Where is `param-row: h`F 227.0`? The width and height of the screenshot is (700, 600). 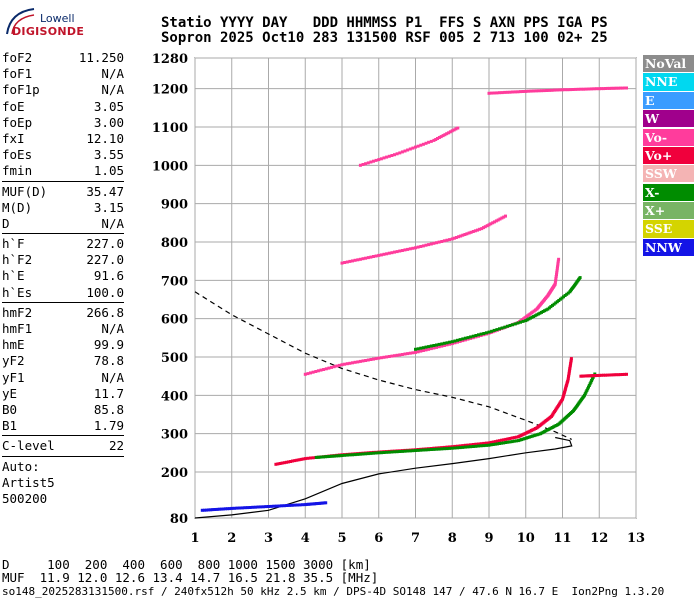 param-row: h`F 227.0 is located at coordinates (63, 244).